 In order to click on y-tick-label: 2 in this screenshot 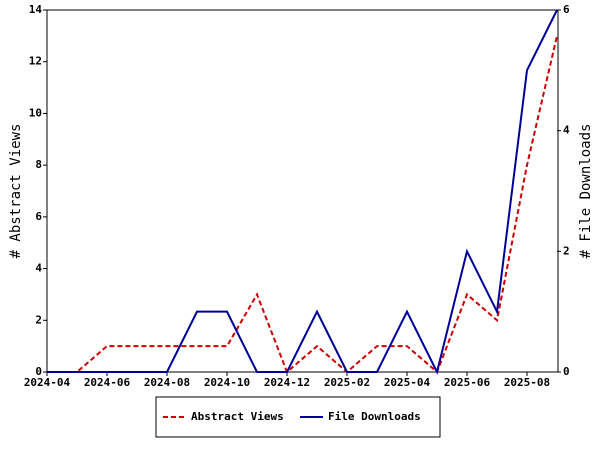, I will do `click(38, 319)`.